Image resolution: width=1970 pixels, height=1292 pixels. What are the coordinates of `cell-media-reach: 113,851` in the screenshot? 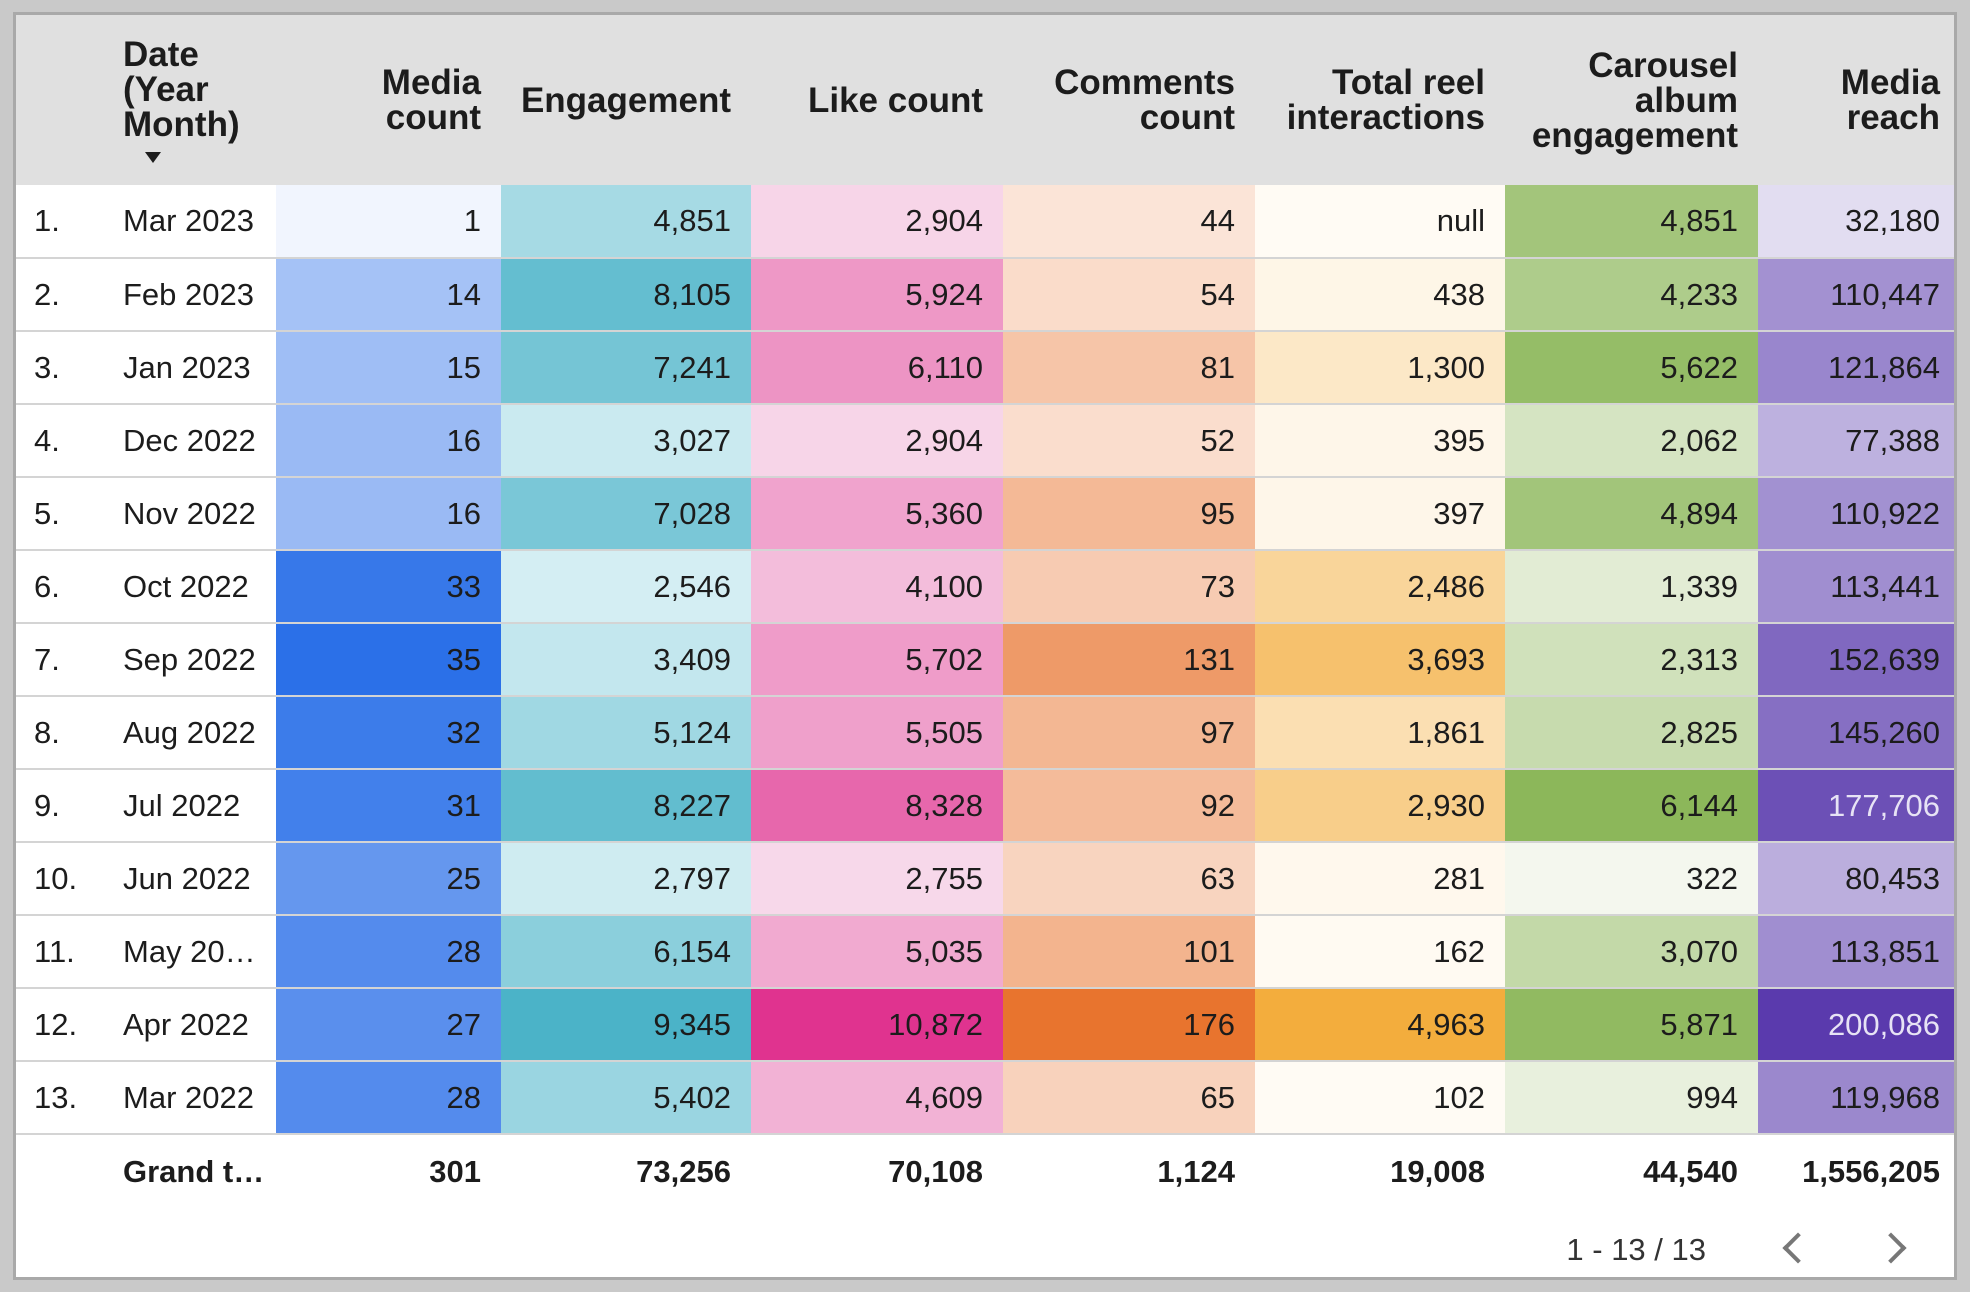 It's located at (1856, 952).